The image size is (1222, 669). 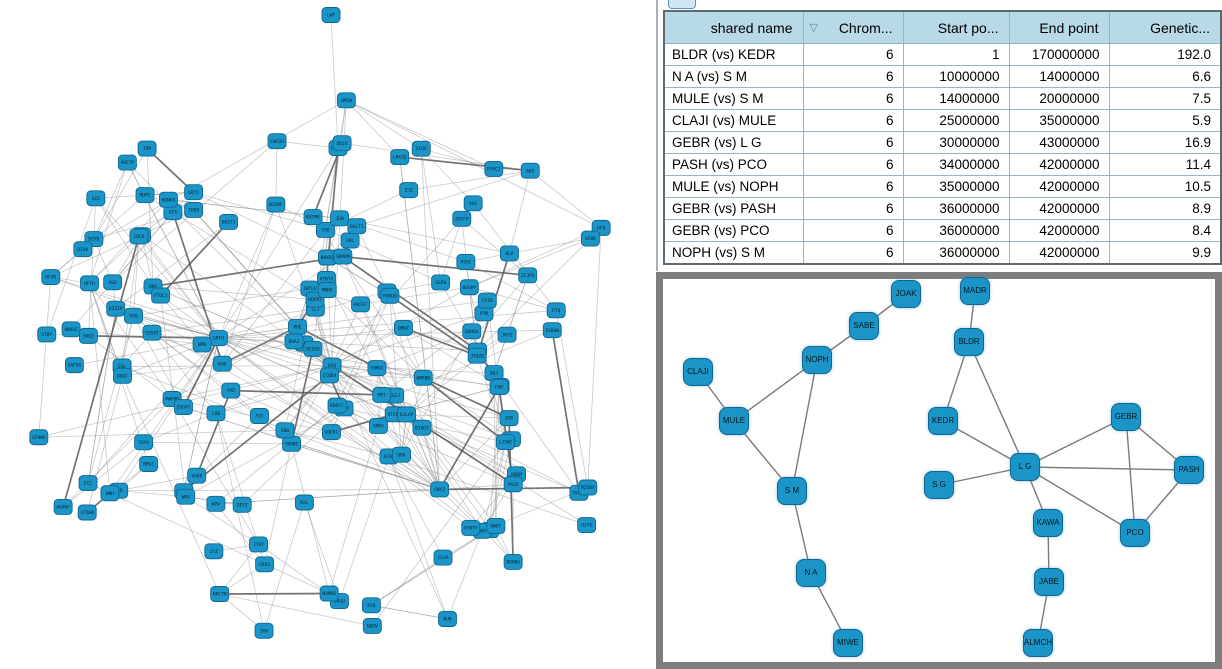 I want to click on table-cell: 7.5, so click(x=1165, y=98).